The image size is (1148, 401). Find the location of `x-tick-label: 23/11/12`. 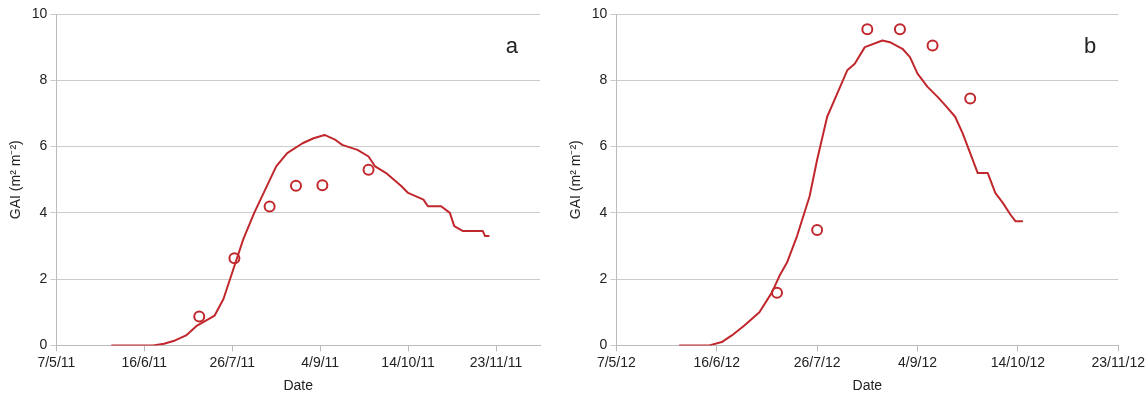

x-tick-label: 23/11/12 is located at coordinates (1118, 361).